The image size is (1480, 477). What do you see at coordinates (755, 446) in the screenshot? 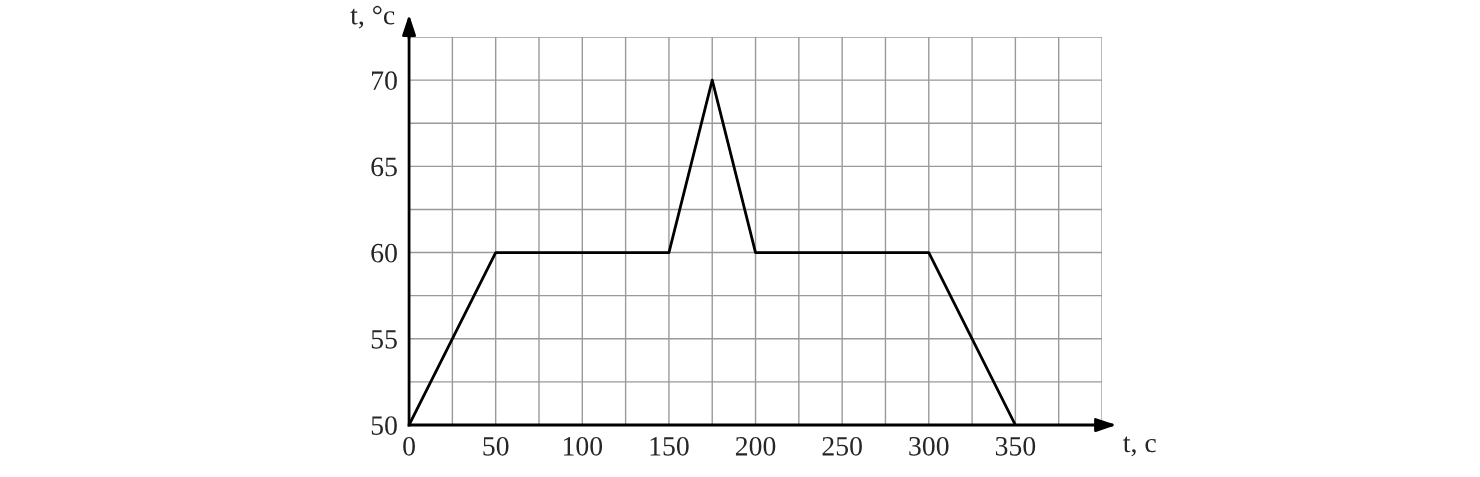
I see `x-tick-label: 200` at bounding box center [755, 446].